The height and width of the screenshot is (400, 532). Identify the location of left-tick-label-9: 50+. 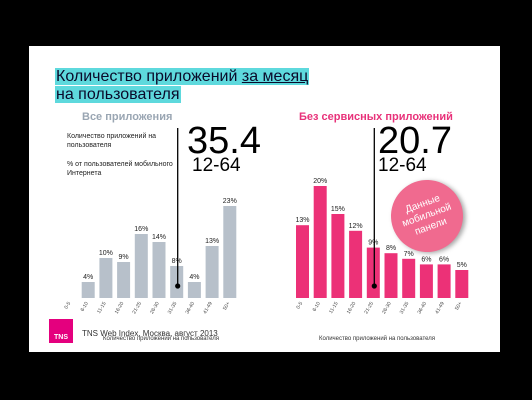
(226, 306).